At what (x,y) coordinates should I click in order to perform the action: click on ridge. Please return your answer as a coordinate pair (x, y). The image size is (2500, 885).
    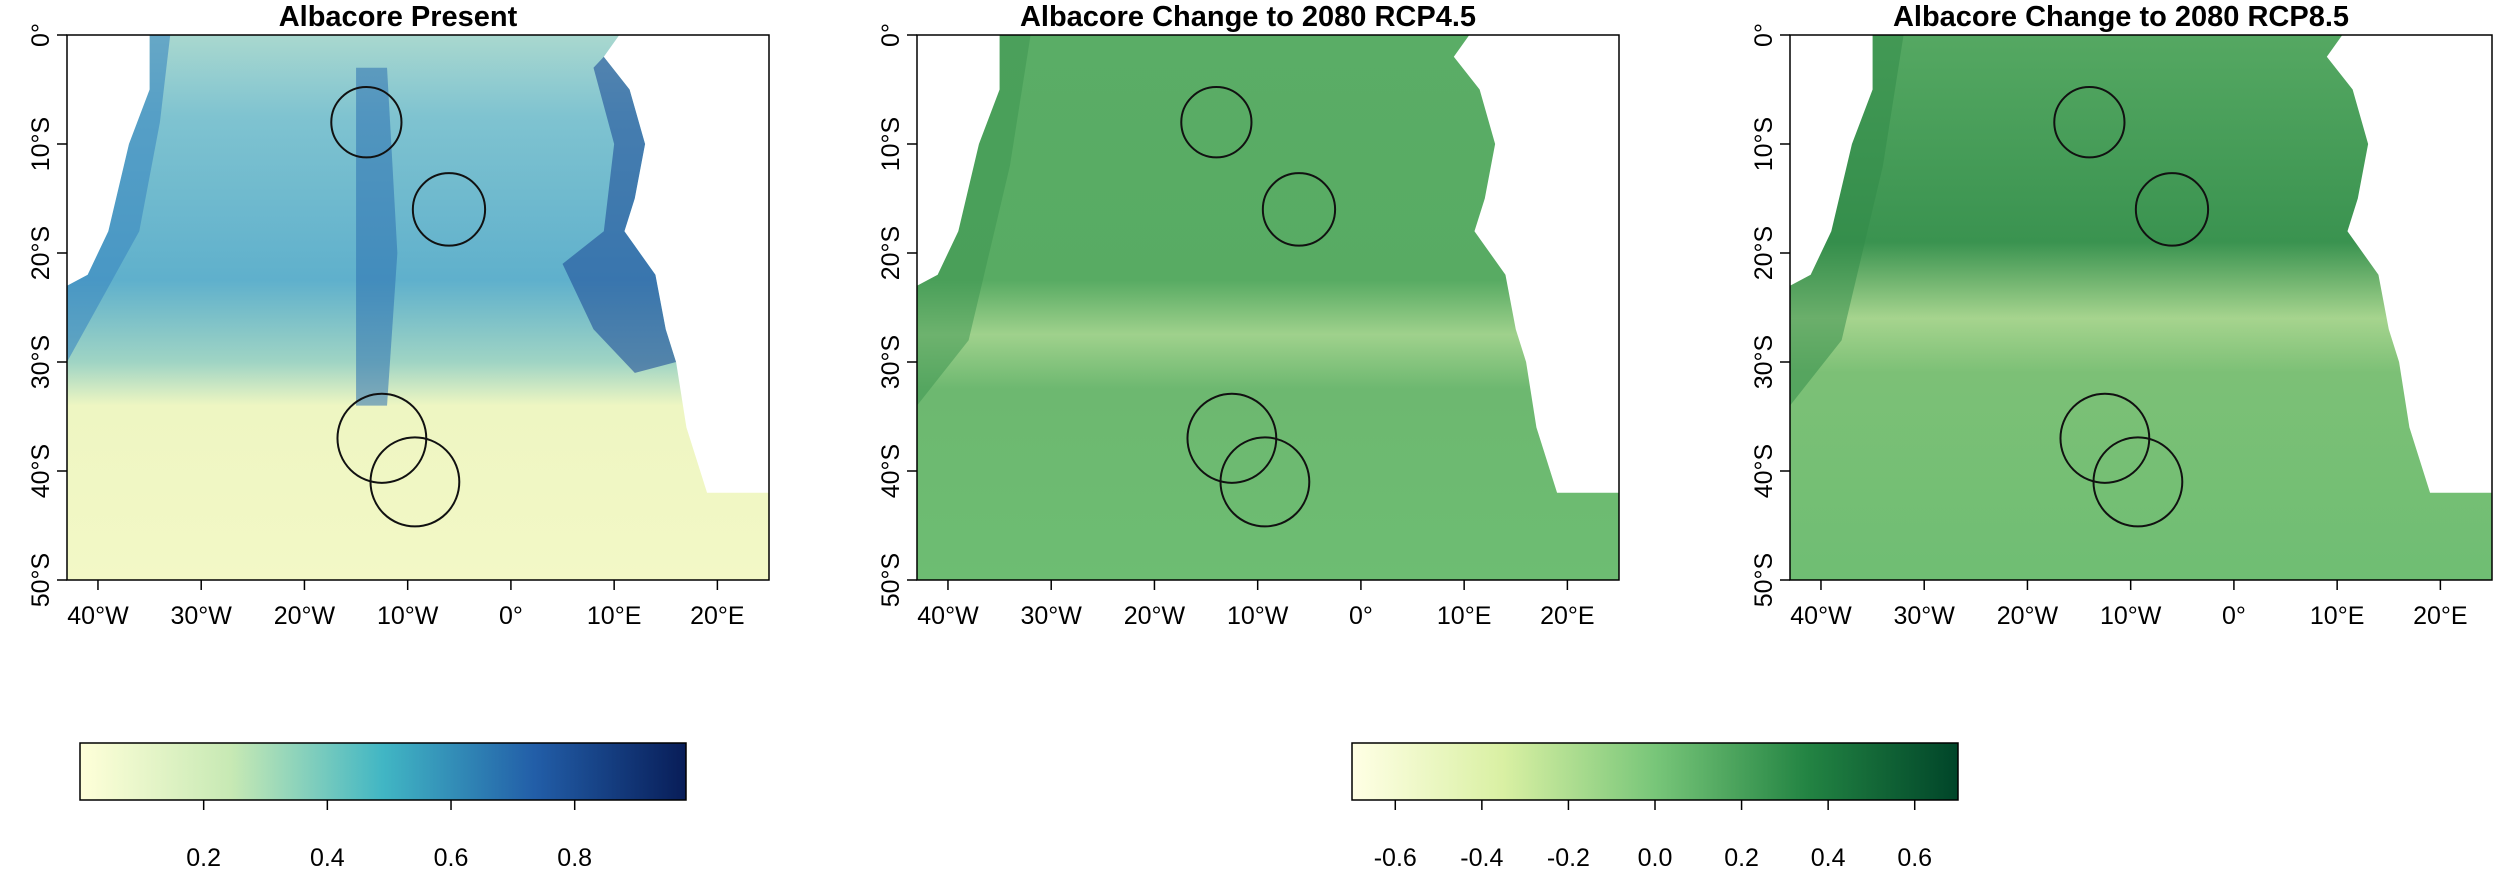
    Looking at the image, I should click on (377, 236).